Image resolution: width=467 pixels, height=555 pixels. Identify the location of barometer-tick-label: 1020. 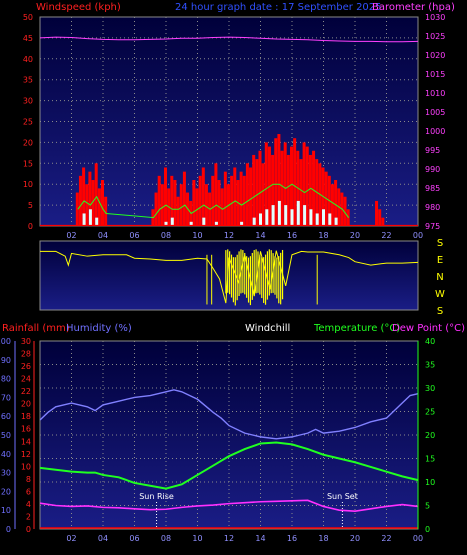
(435, 55).